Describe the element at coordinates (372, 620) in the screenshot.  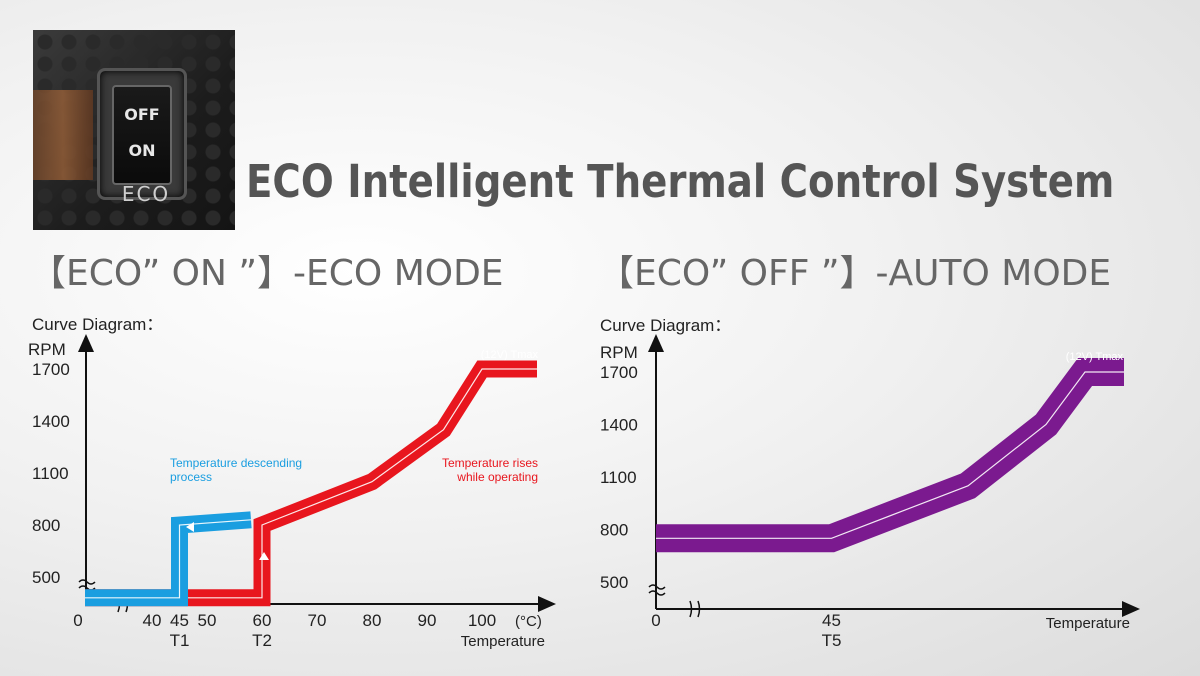
I see `x-tick-label: 80` at that location.